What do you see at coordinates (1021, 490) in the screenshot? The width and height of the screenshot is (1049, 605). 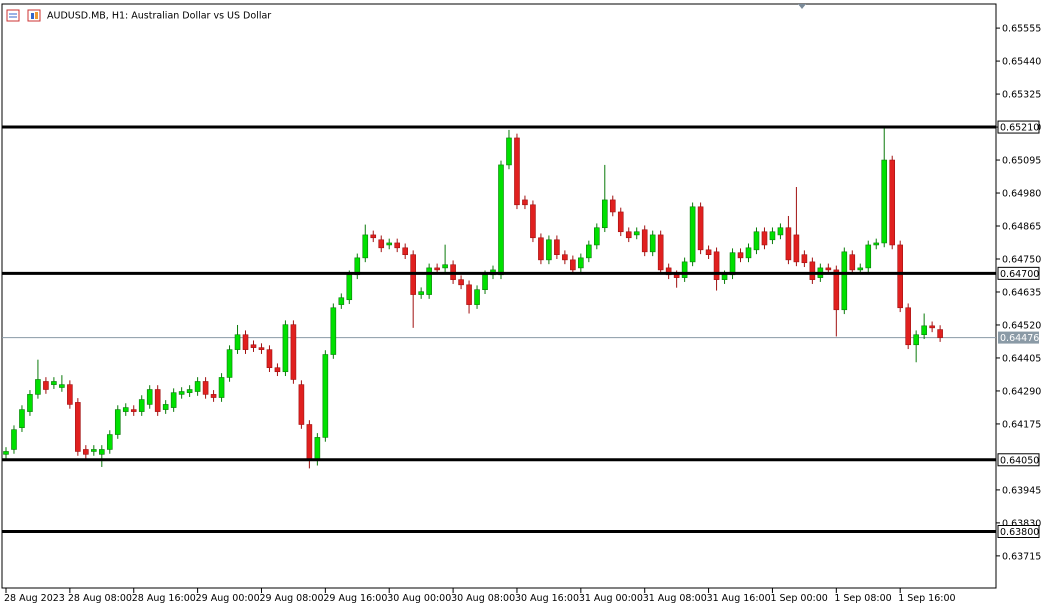 I see `y-tick-label: 0.63945` at bounding box center [1021, 490].